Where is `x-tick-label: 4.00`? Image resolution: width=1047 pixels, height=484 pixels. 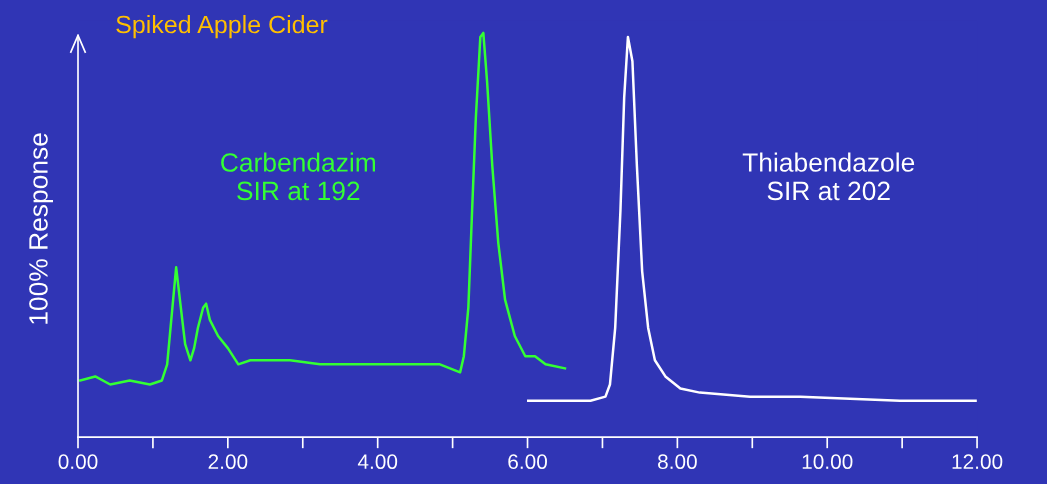 x-tick-label: 4.00 is located at coordinates (377, 462).